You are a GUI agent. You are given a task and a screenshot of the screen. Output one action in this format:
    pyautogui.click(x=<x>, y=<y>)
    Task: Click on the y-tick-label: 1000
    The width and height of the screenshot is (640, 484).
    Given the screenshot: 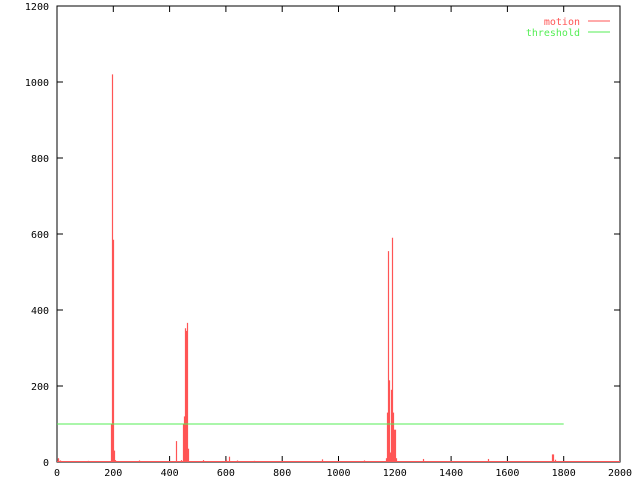 What is the action you would take?
    pyautogui.click(x=37, y=83)
    